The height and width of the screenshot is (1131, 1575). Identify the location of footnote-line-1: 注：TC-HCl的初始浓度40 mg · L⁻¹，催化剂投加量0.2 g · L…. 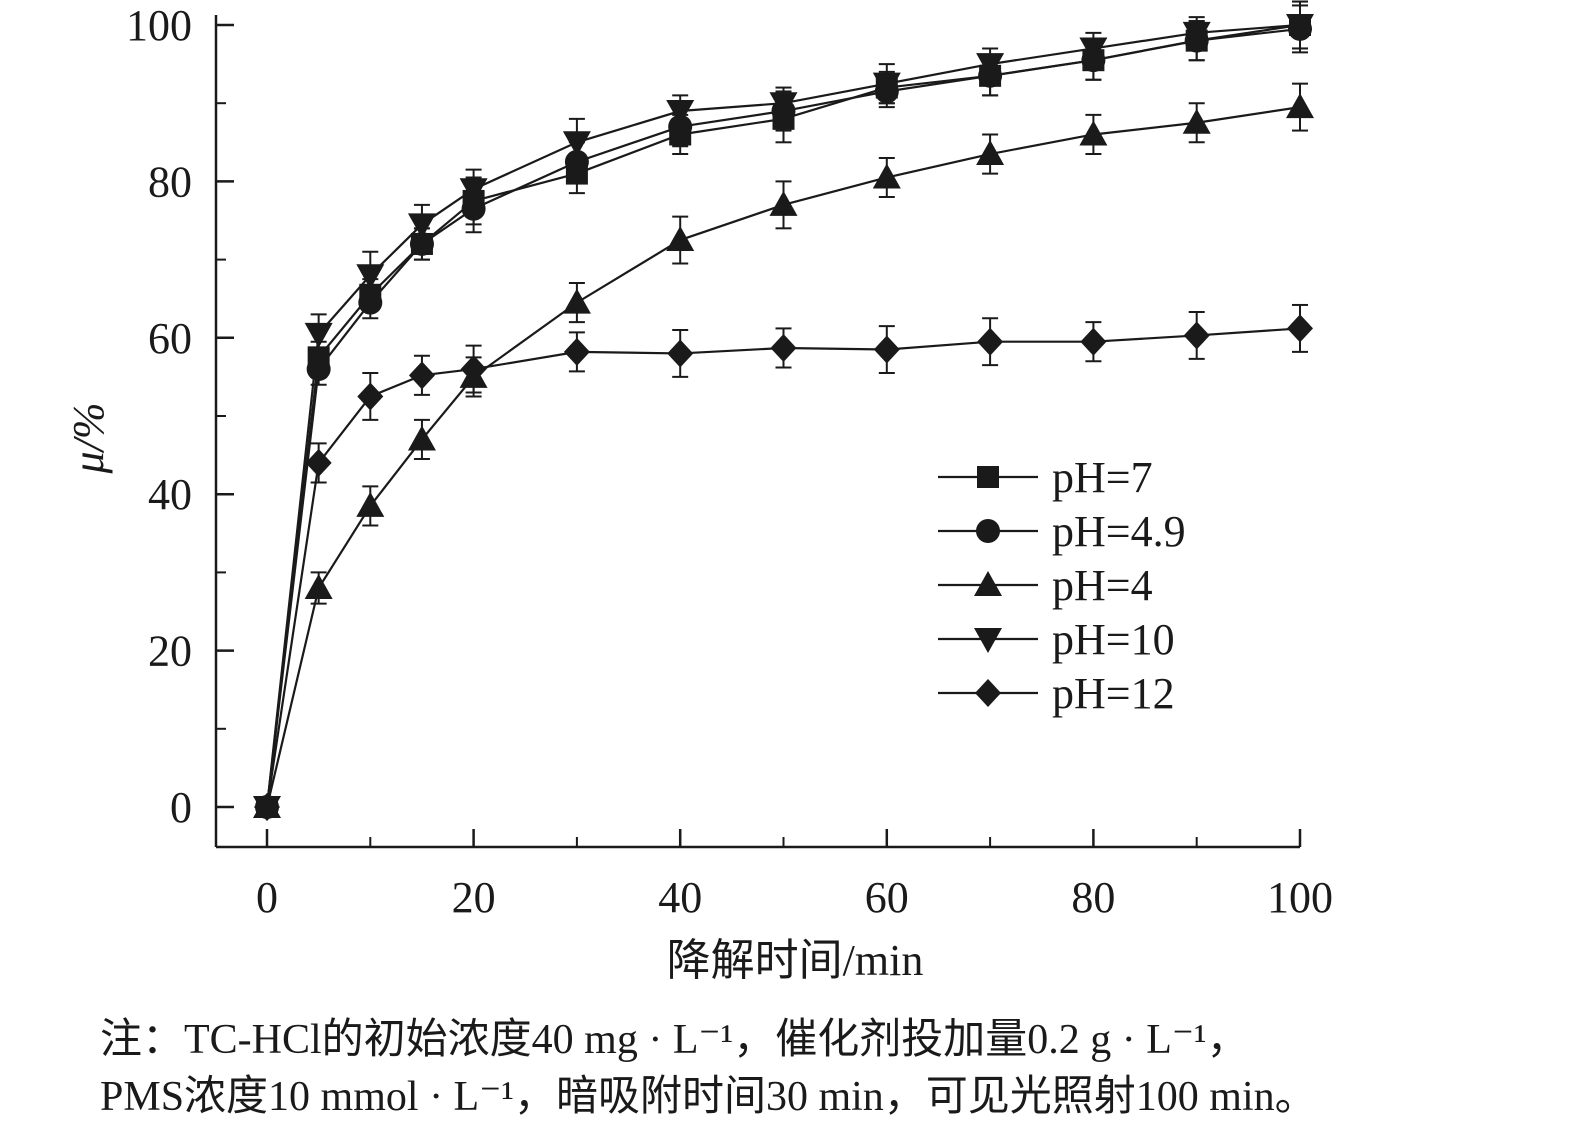
(674, 1040).